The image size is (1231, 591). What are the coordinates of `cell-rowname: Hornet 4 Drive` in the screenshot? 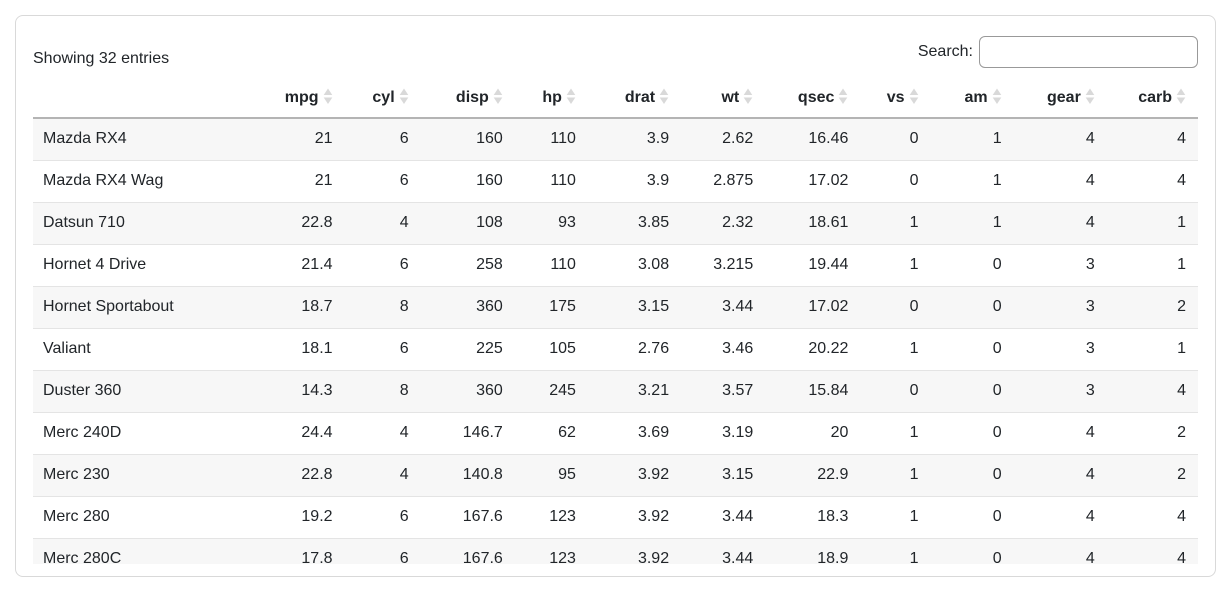 It's located at (138, 265).